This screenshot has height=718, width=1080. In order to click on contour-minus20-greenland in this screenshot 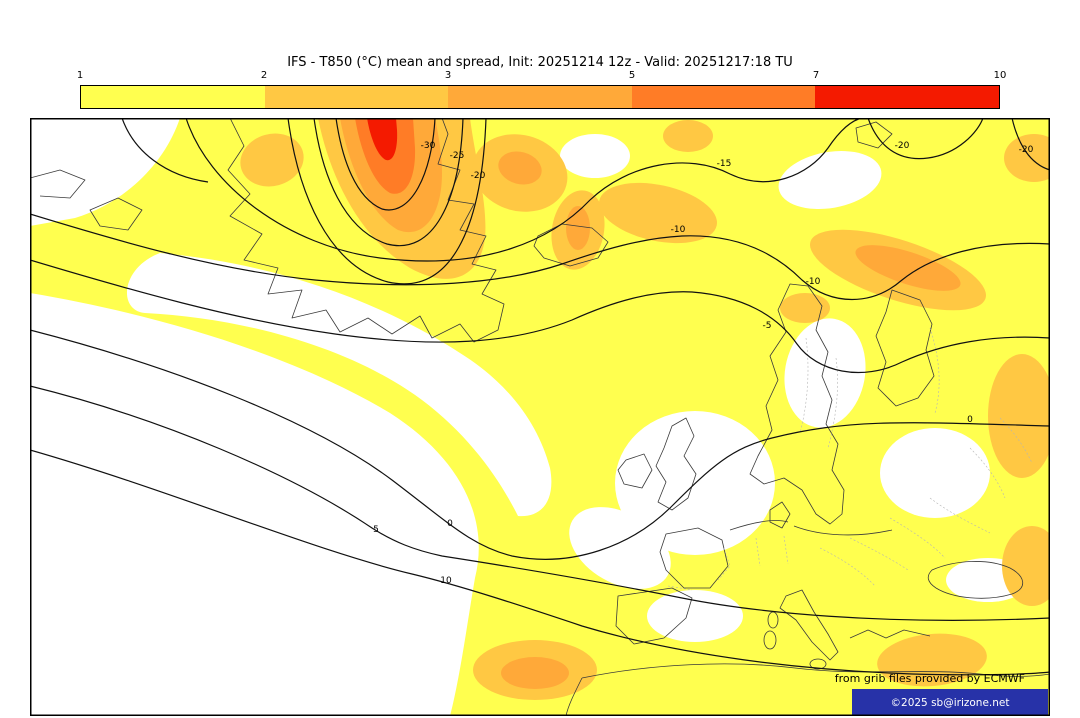, I will do `click(387, 201)`.